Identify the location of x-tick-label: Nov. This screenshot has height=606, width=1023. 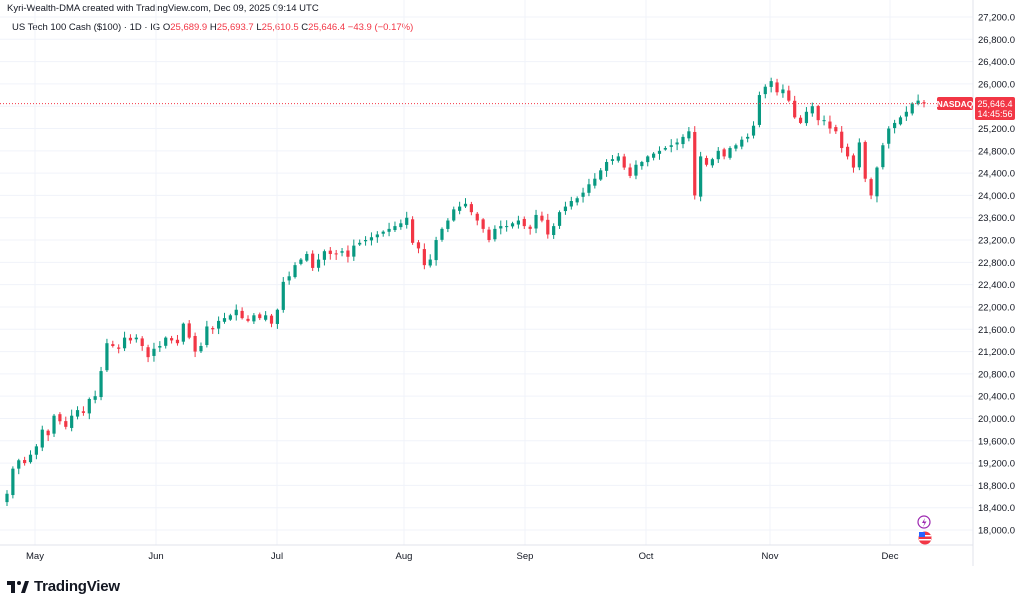
(770, 556).